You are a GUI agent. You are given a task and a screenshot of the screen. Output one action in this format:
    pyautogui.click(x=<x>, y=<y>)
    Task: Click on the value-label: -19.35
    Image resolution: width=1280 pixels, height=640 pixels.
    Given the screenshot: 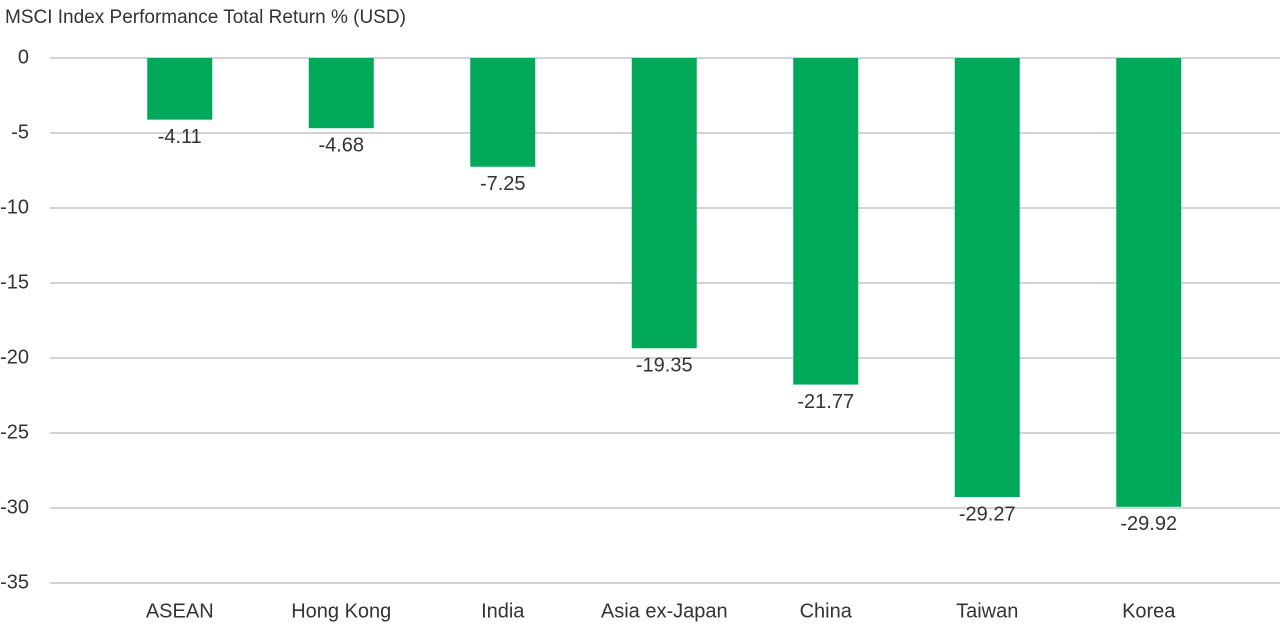 What is the action you would take?
    pyautogui.click(x=664, y=366)
    